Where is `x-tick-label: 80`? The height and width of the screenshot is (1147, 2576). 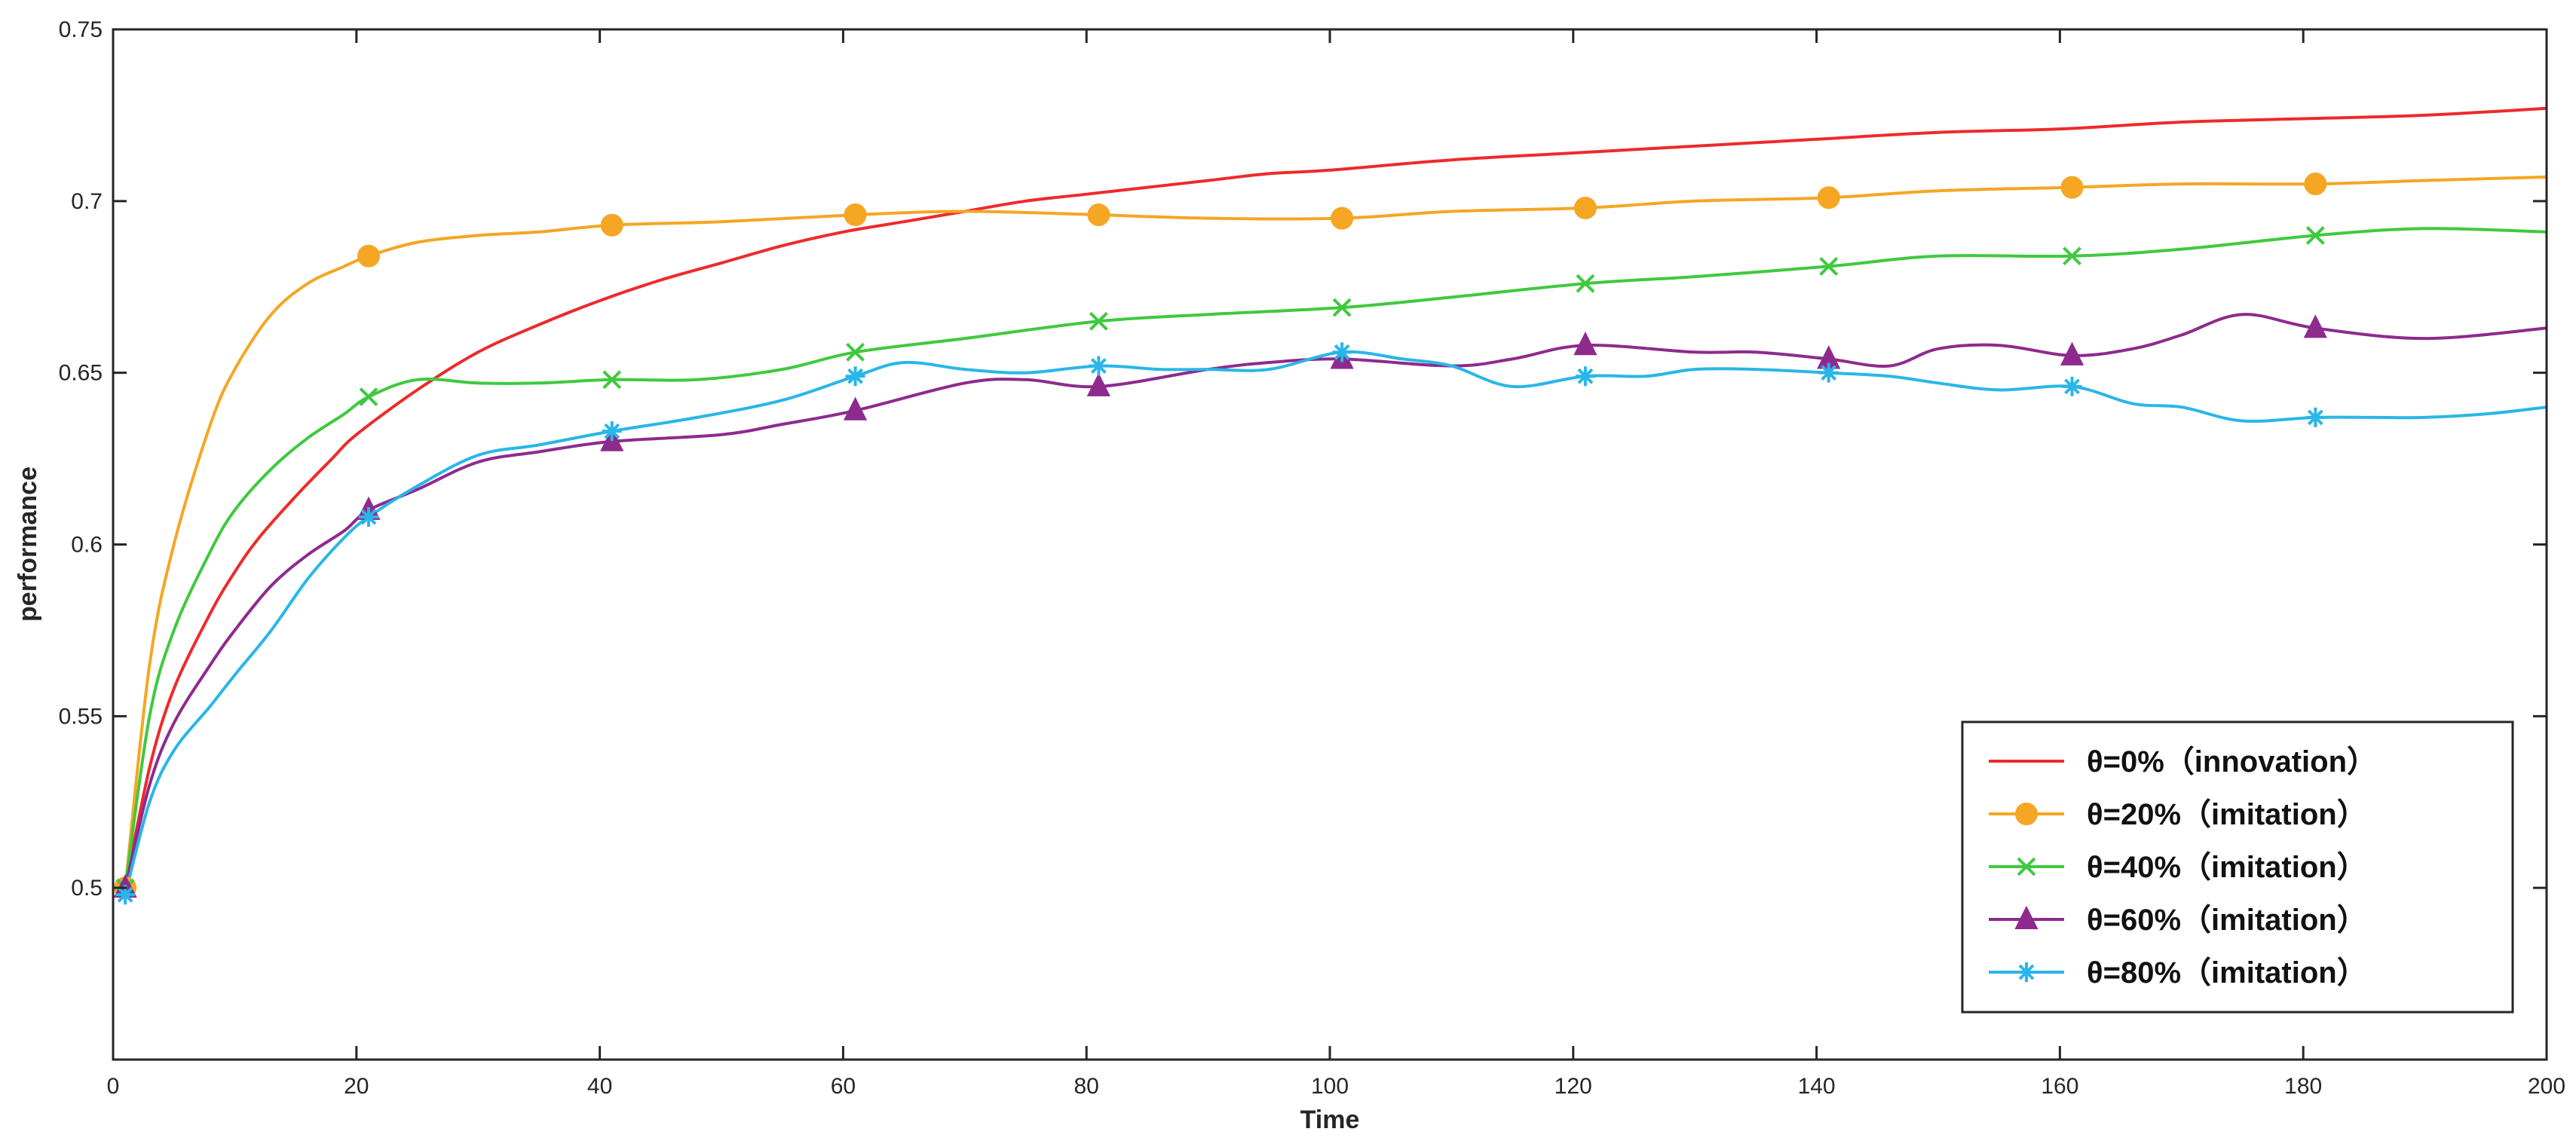 x-tick-label: 80 is located at coordinates (1086, 1086).